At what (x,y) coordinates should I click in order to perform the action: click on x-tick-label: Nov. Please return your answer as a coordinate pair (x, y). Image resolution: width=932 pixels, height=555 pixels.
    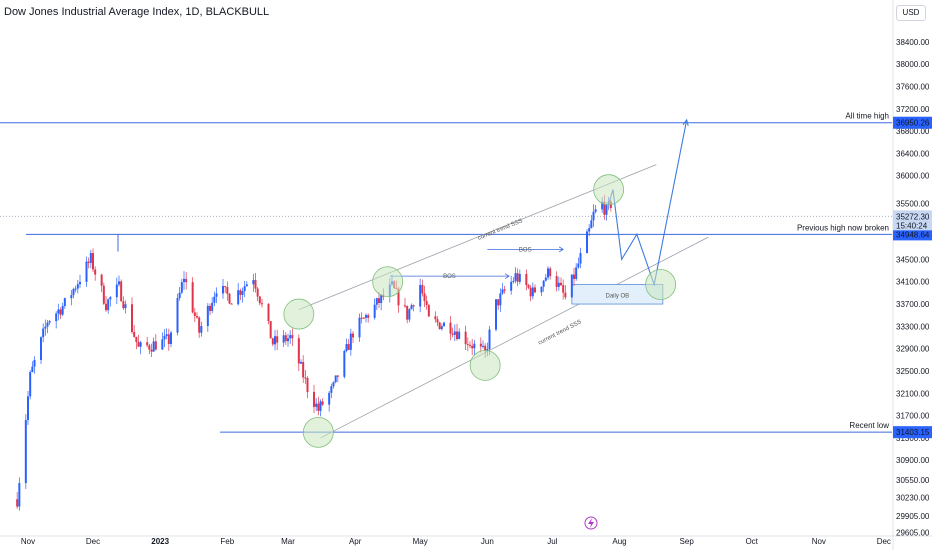
    Looking at the image, I should click on (28, 541).